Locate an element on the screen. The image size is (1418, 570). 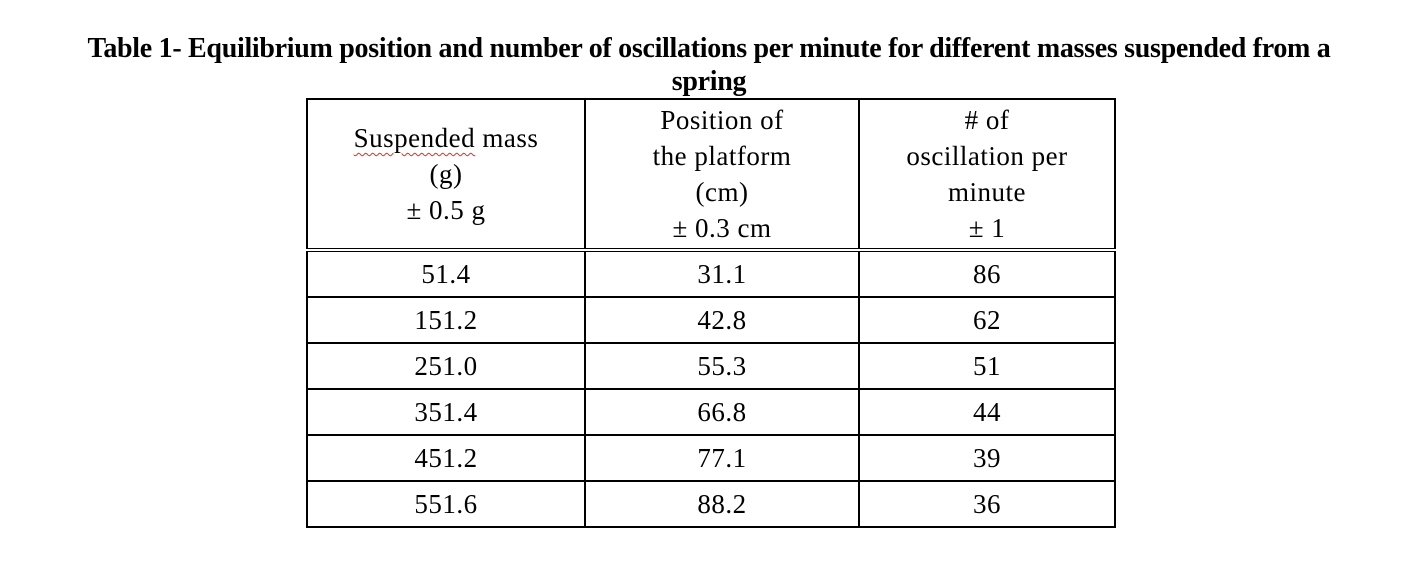
cell-mass: 551.6 is located at coordinates (446, 504).